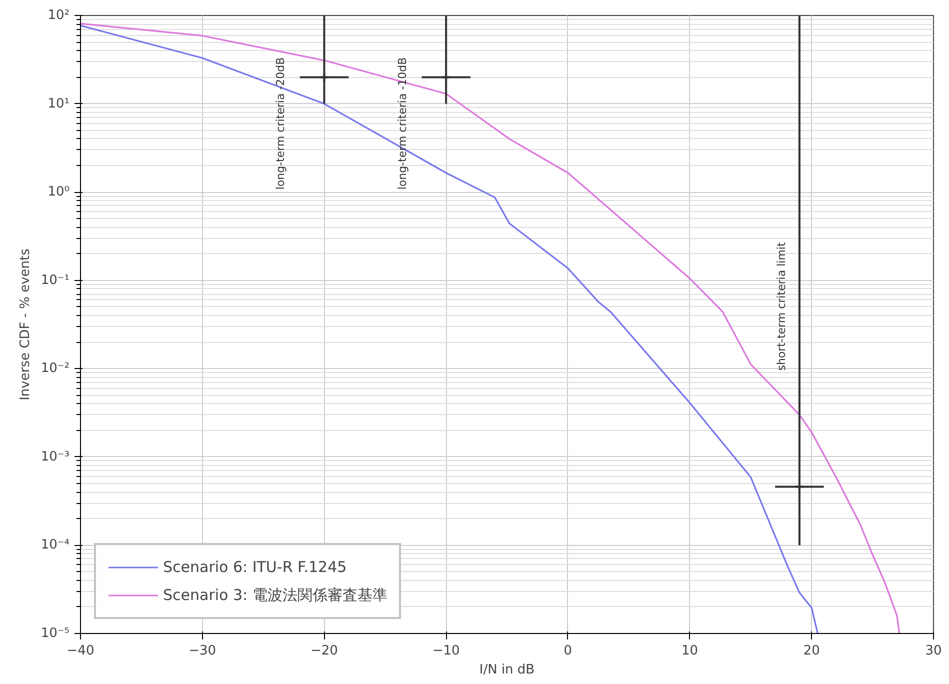  What do you see at coordinates (568, 651) in the screenshot?
I see `x-tick-label: 0` at bounding box center [568, 651].